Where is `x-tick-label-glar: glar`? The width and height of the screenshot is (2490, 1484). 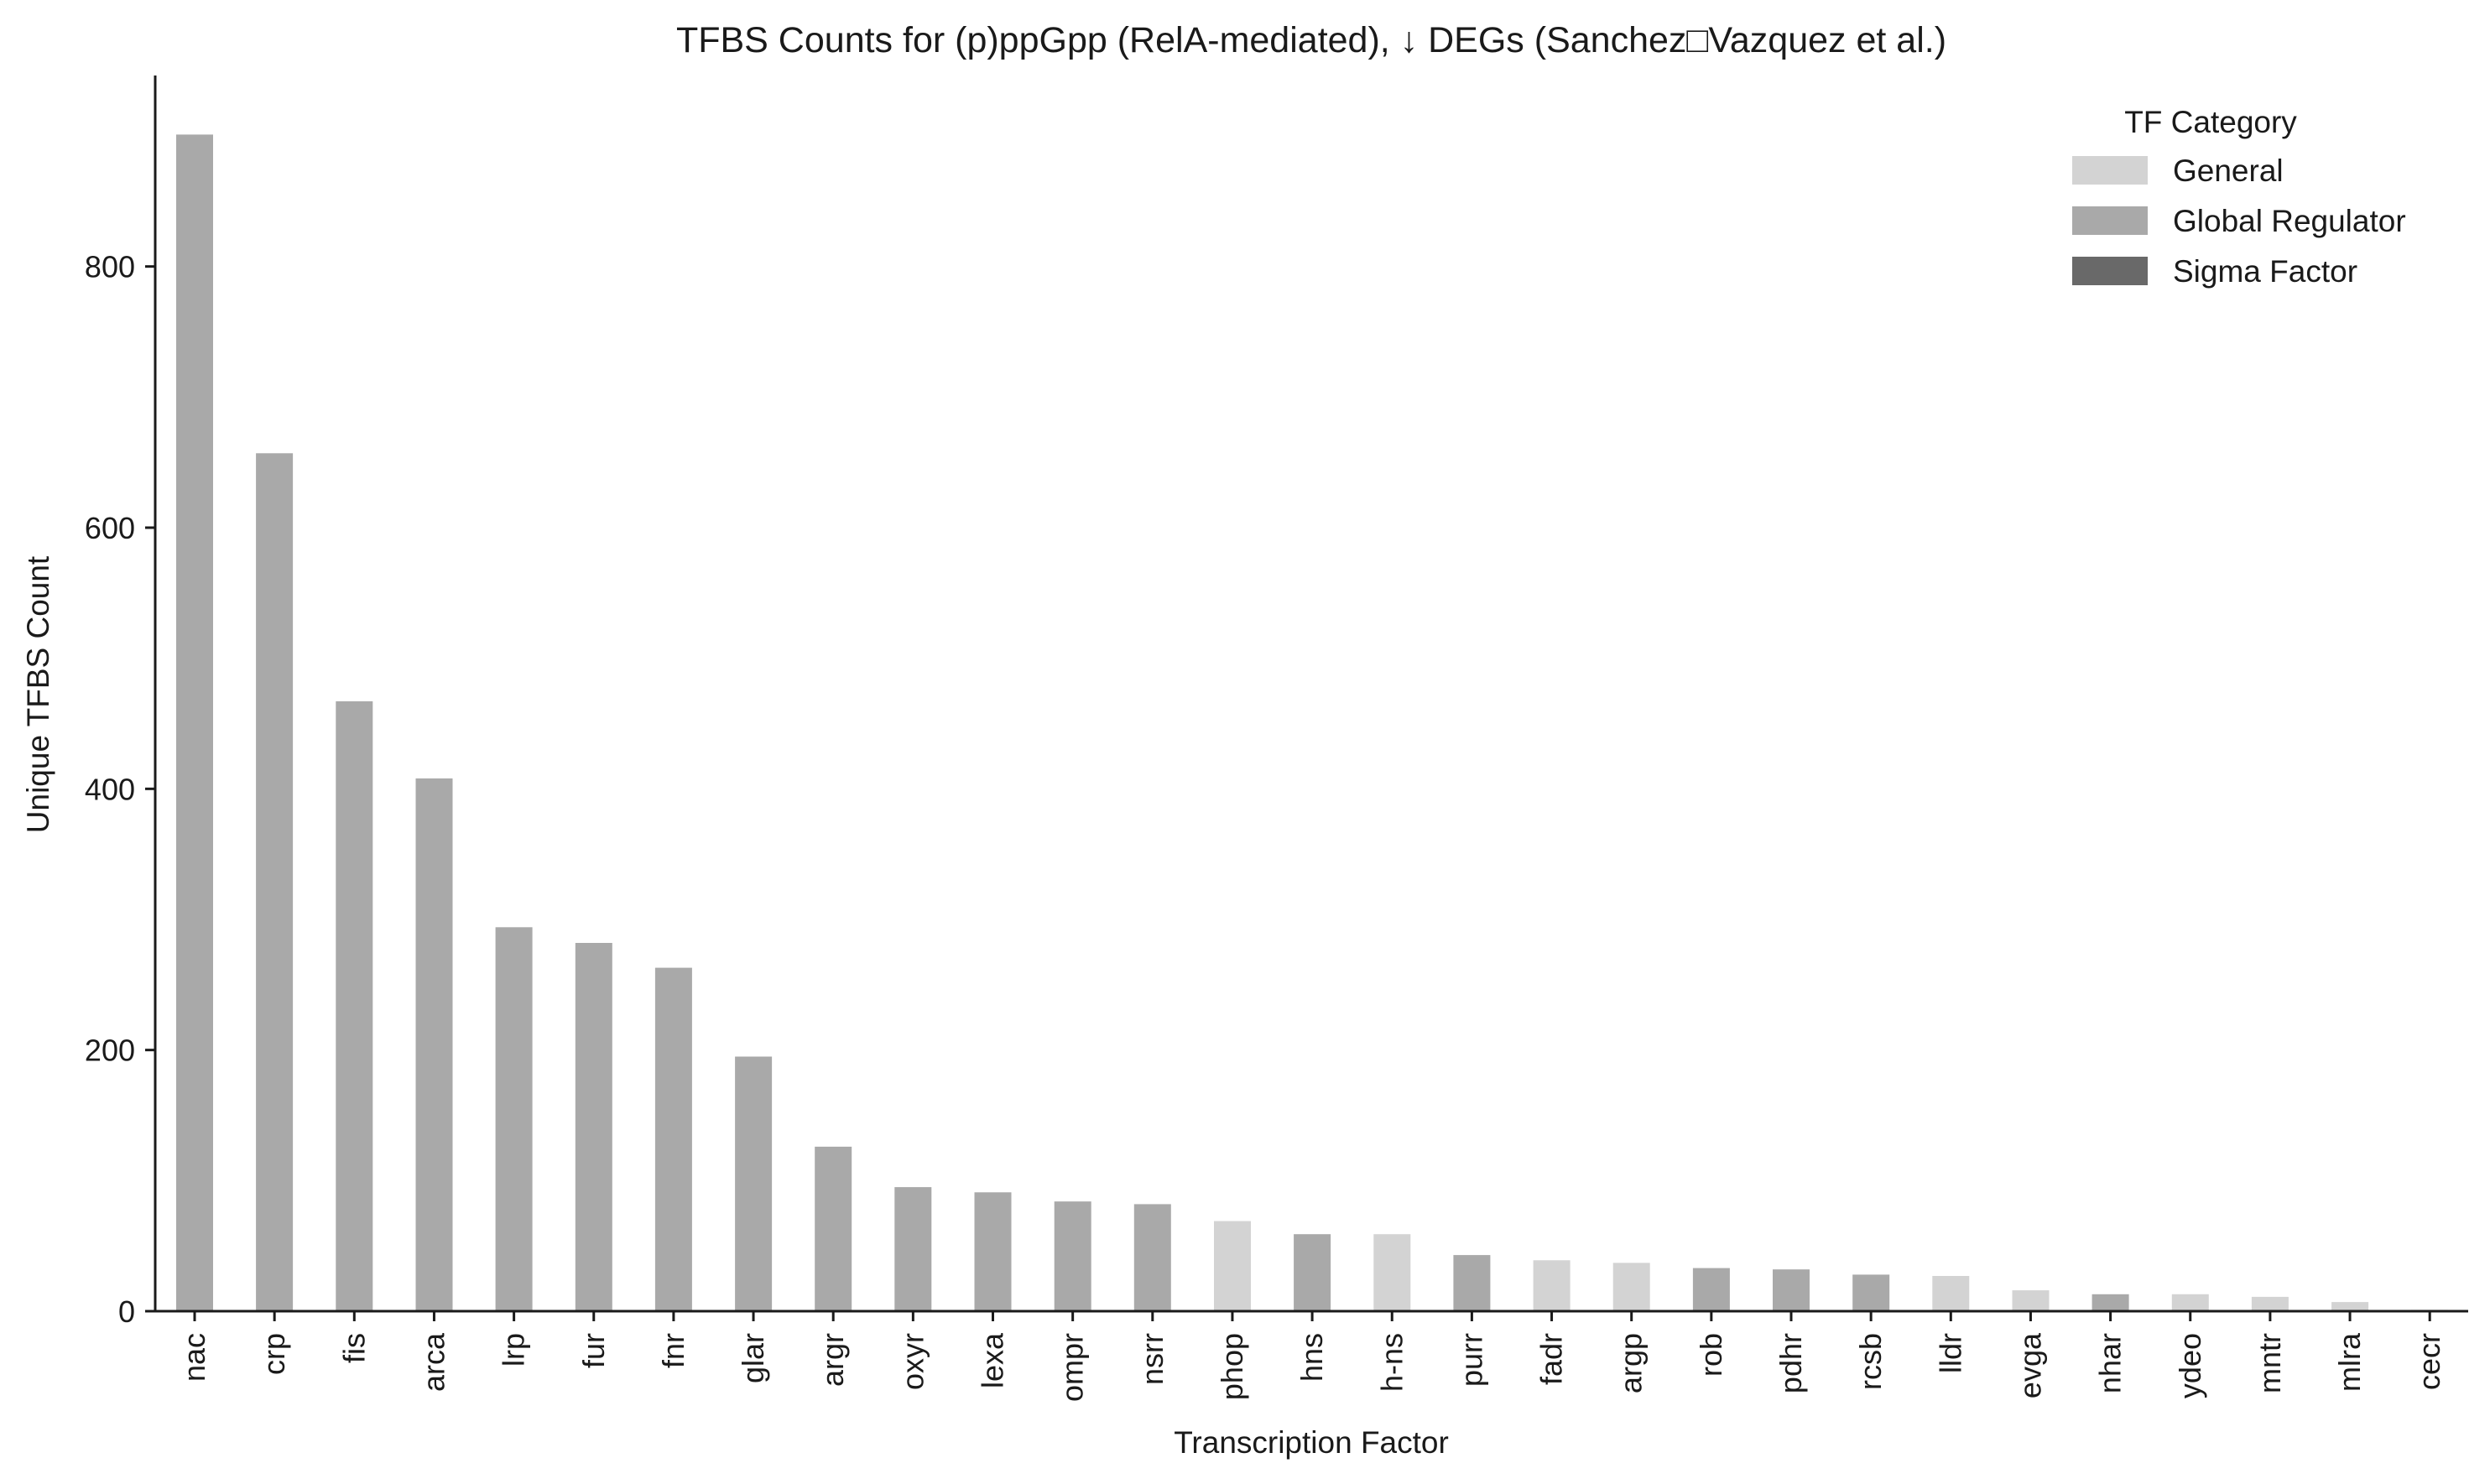
x-tick-label-glar: glar is located at coordinates (753, 1358).